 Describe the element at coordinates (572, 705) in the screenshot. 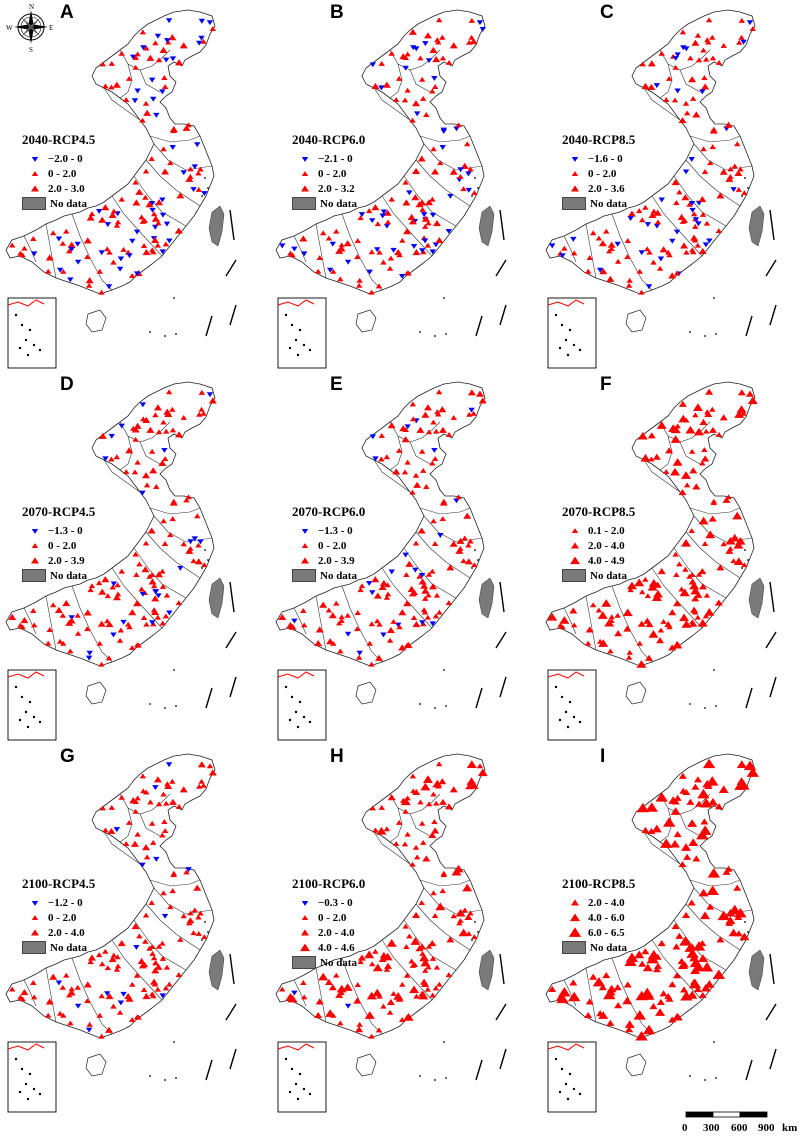

I see `south-china-sea-inset` at that location.